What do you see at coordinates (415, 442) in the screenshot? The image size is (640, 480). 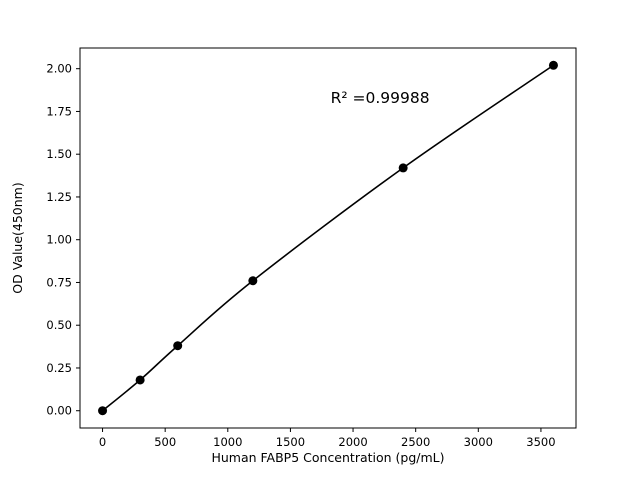 I see `x-tick-label: 2500` at bounding box center [415, 442].